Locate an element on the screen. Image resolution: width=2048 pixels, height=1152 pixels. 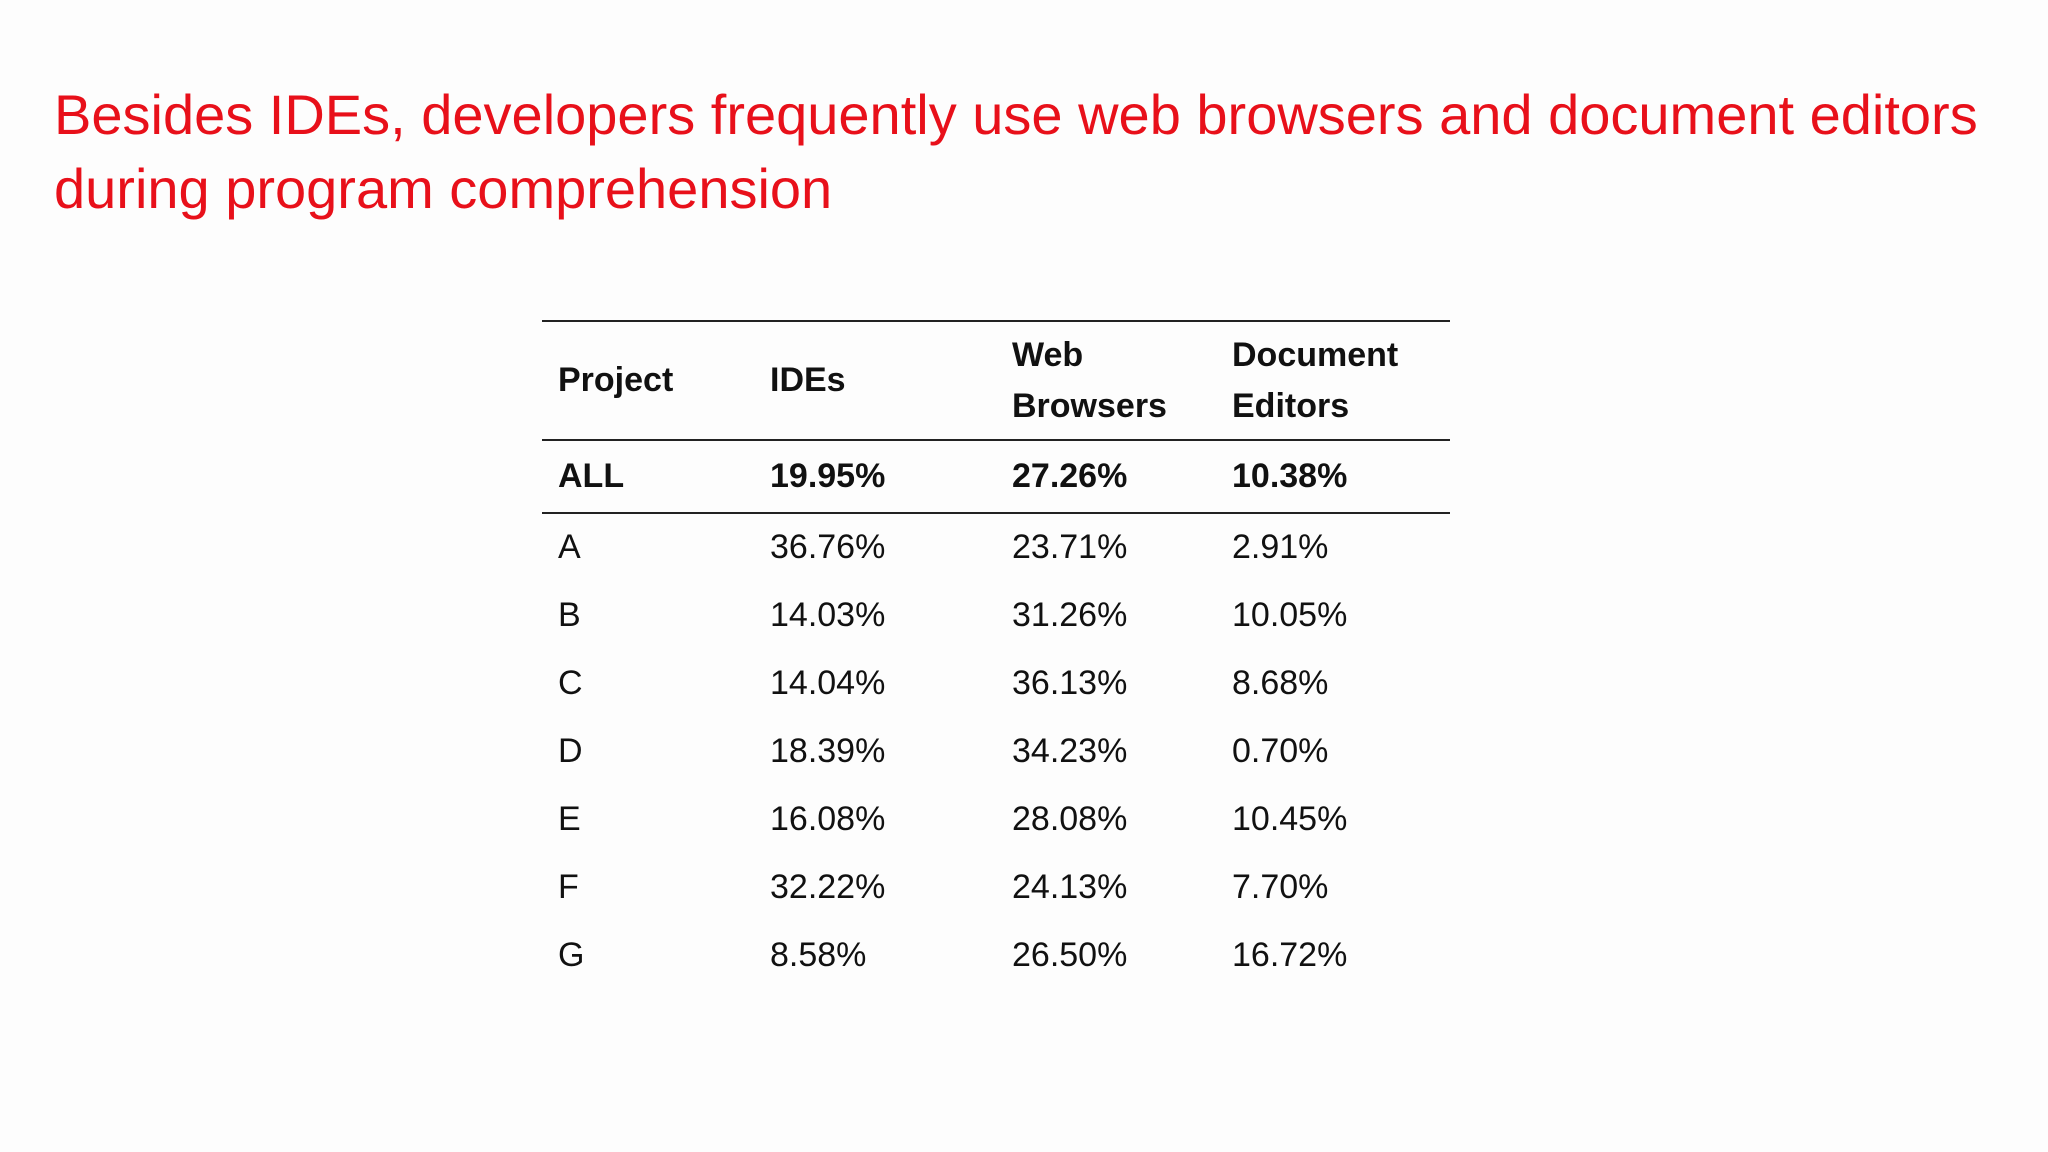
table-cell: 28.08% is located at coordinates (1070, 818).